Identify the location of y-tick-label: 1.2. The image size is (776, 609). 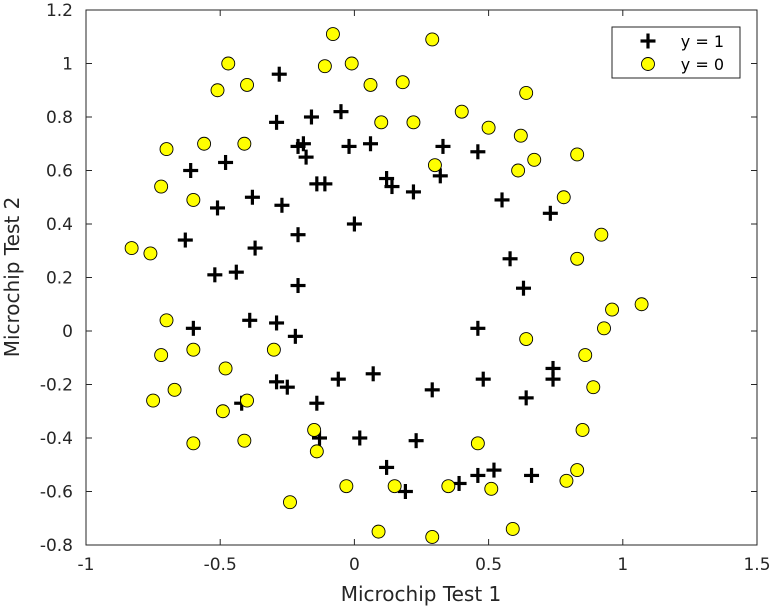
(59, 11).